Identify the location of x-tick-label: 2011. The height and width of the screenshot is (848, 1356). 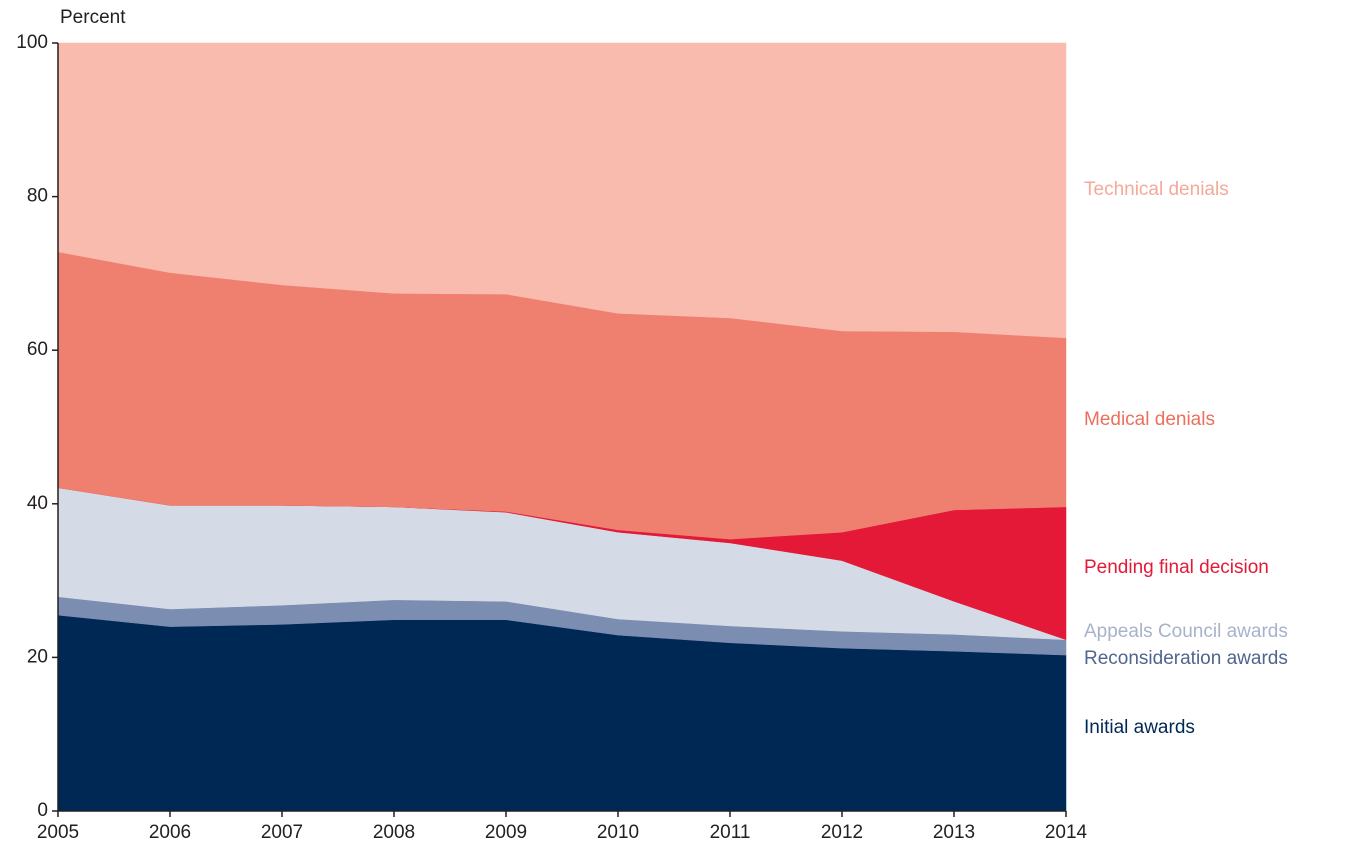
(730, 832).